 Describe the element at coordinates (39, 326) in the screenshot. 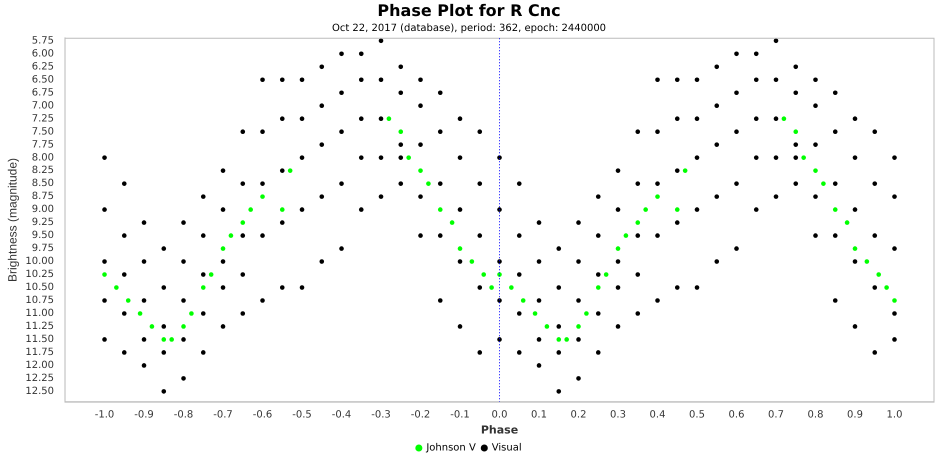

I see `y-tick-label: 11.25` at that location.